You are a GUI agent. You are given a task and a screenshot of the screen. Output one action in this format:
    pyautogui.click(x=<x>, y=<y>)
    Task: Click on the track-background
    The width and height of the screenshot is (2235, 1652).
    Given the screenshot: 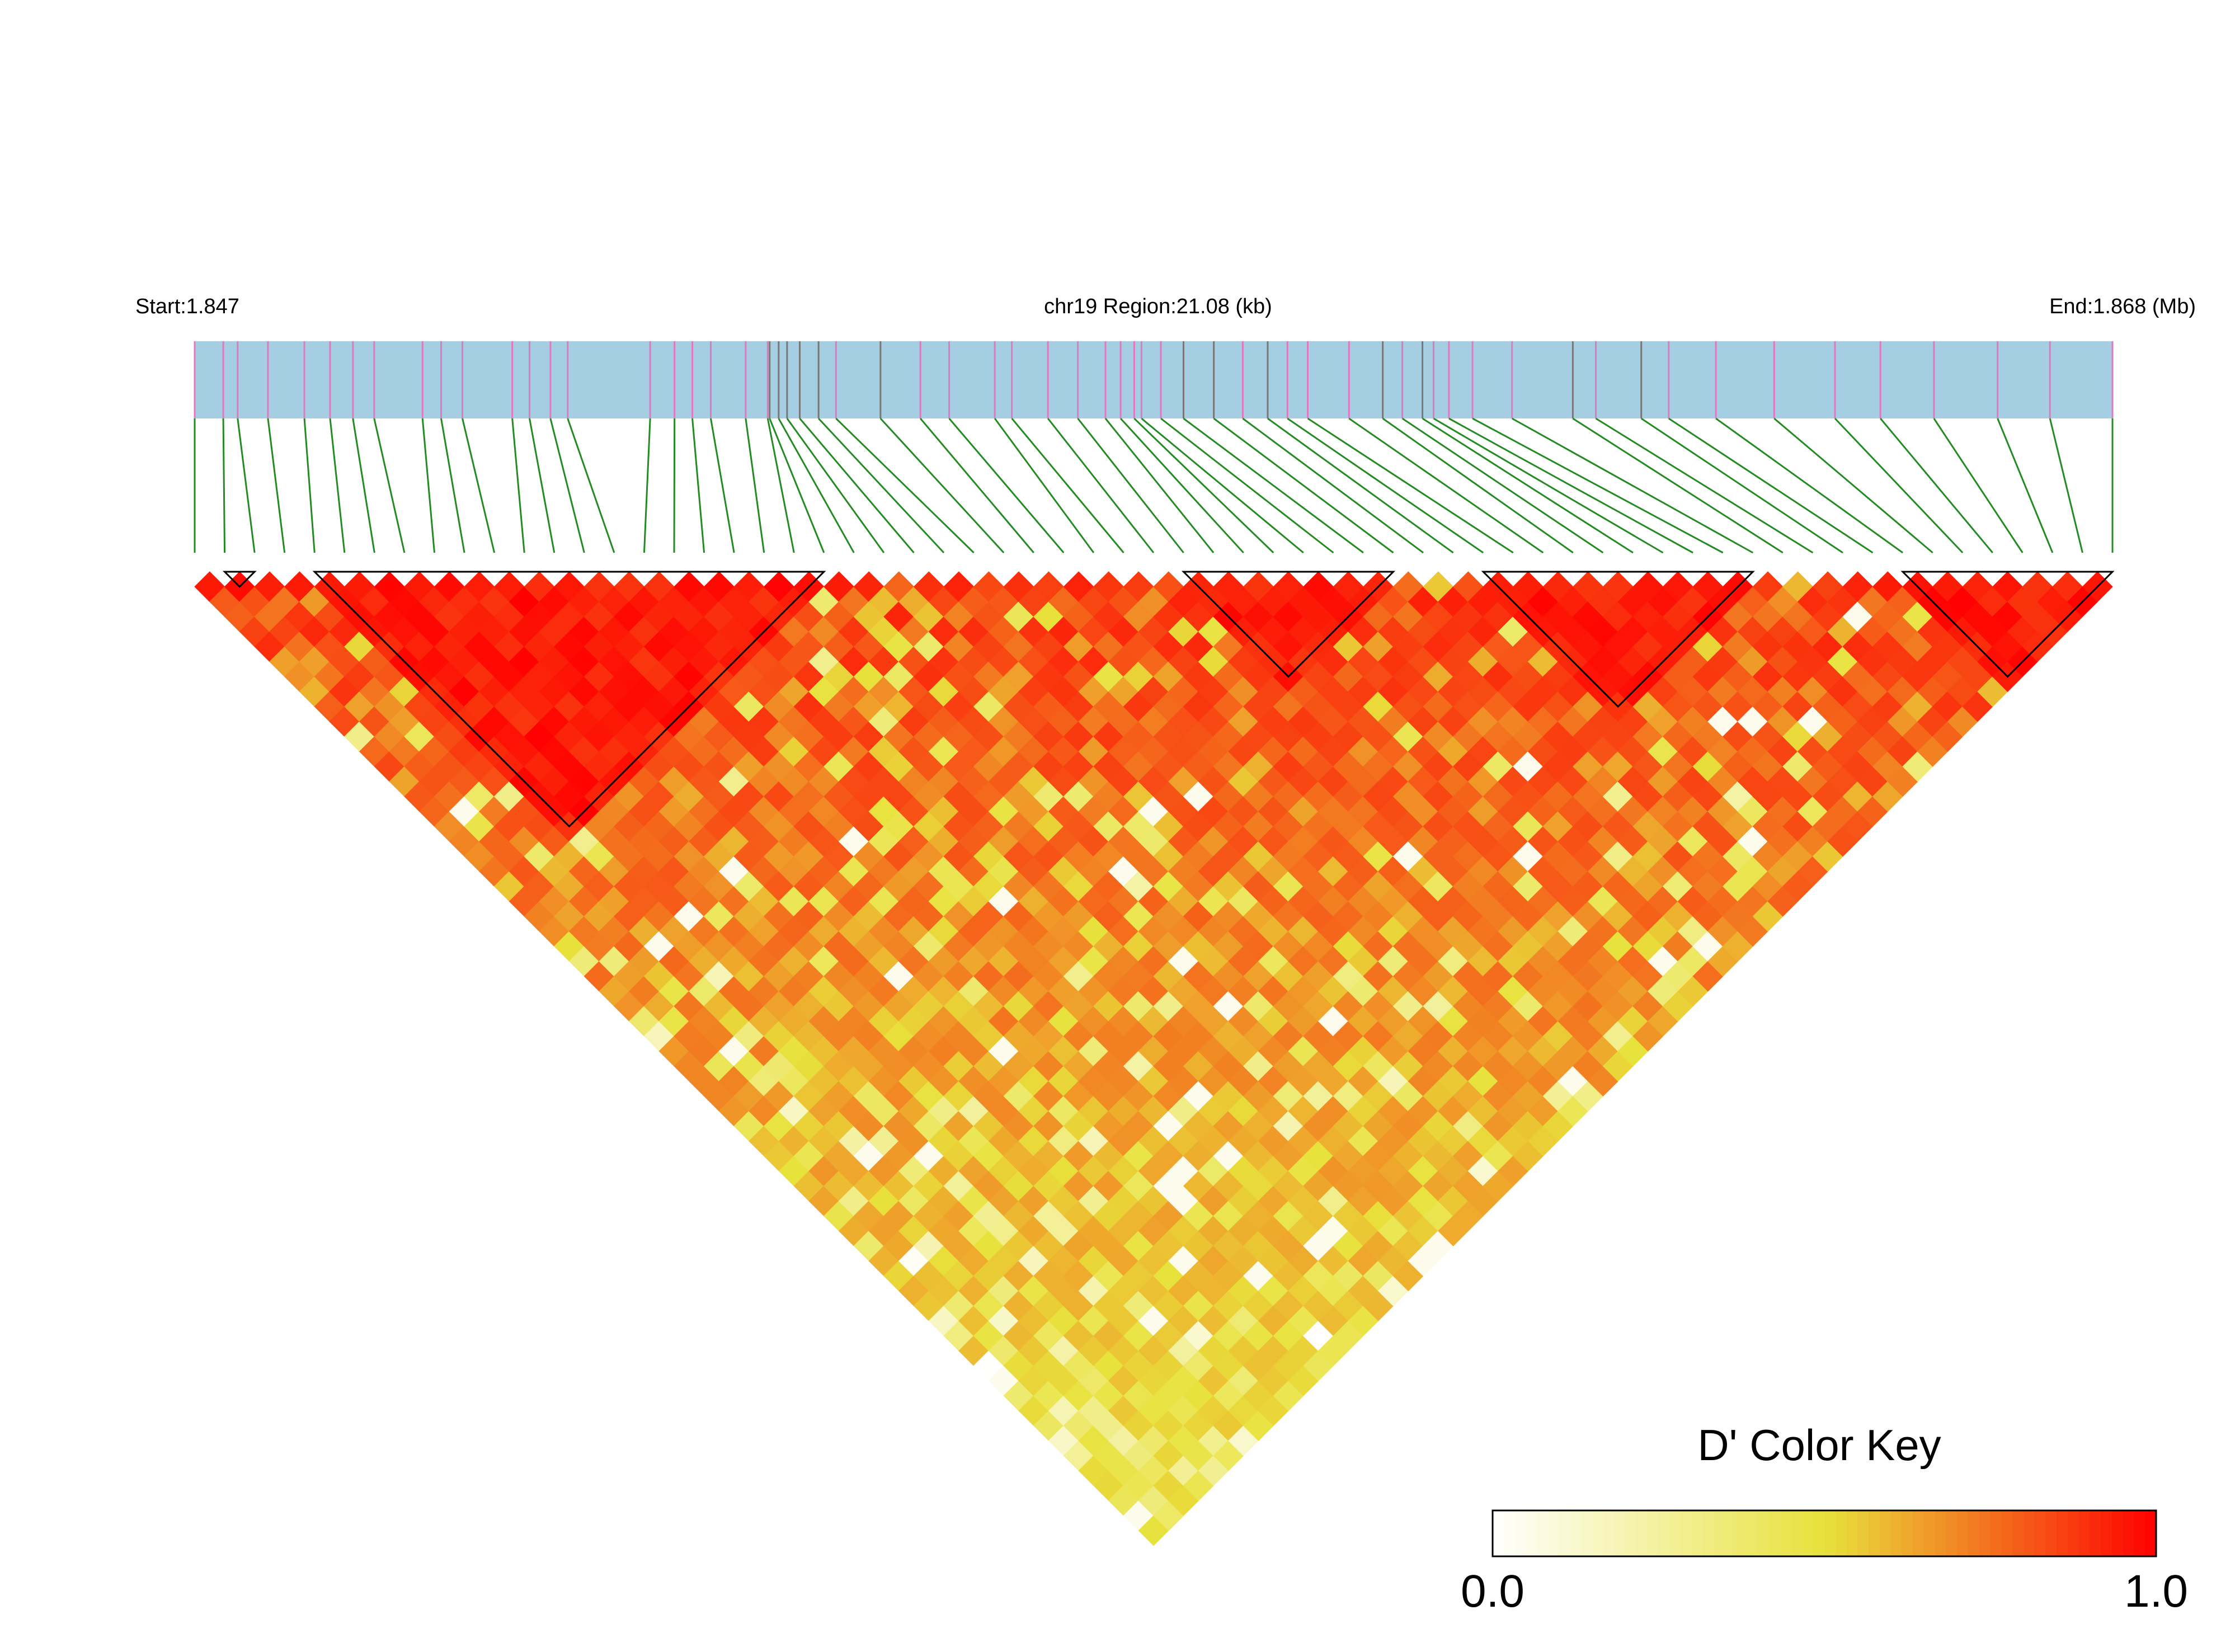 What is the action you would take?
    pyautogui.click(x=1153, y=379)
    